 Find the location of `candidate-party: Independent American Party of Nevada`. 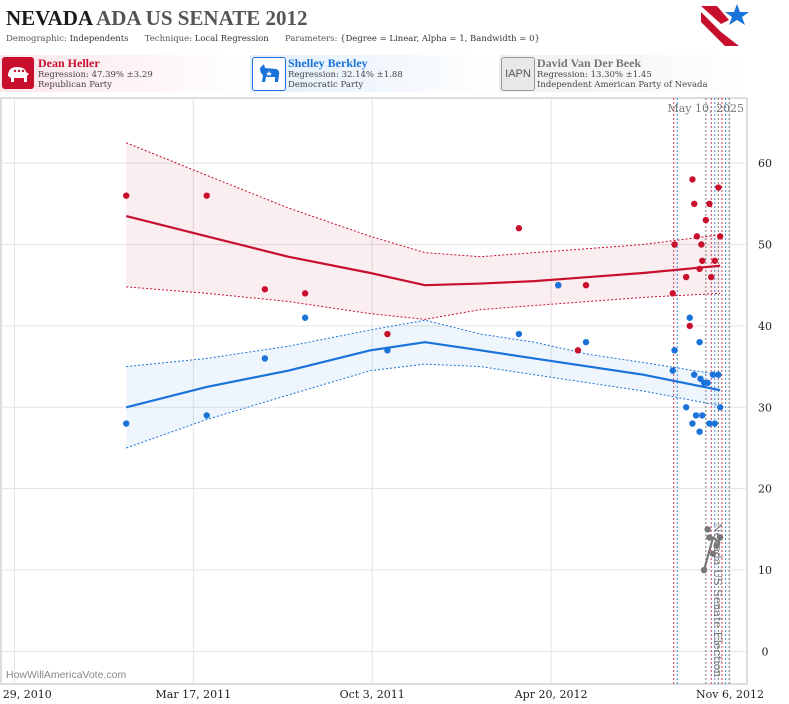

candidate-party: Independent American Party of Nevada is located at coordinates (622, 85).